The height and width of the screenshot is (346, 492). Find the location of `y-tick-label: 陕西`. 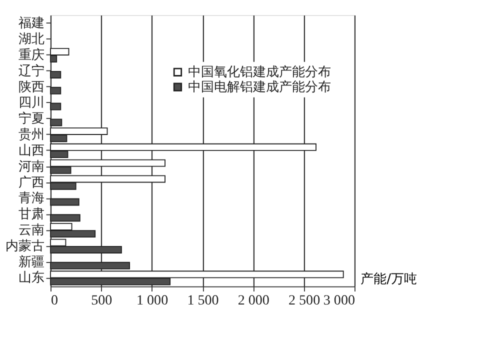

y-tick-label: 陕西 is located at coordinates (31, 87).